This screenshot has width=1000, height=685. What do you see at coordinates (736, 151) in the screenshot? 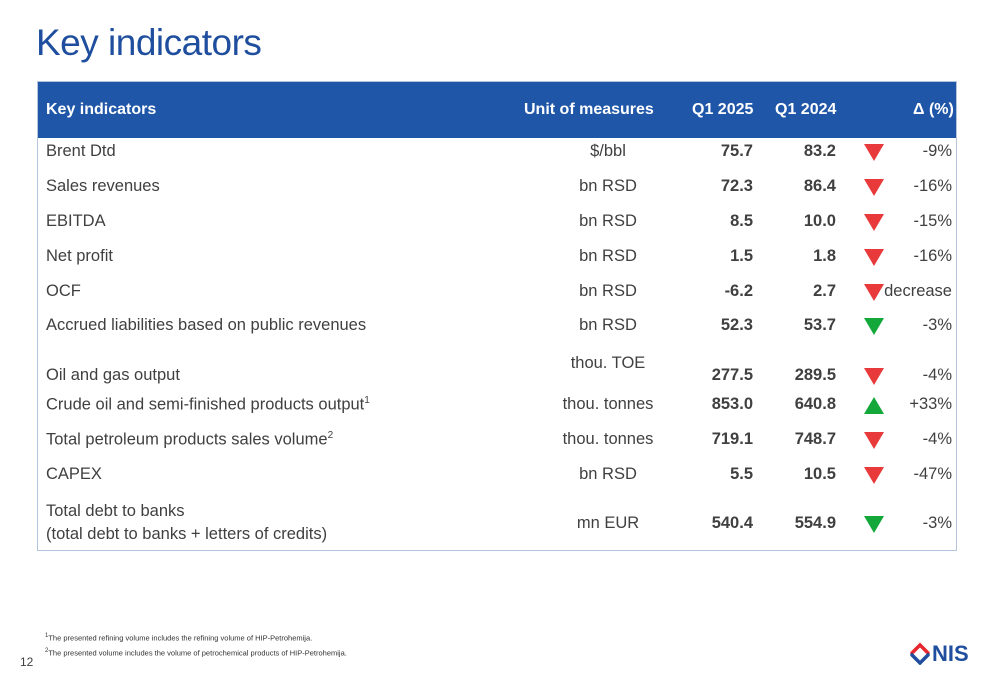
I see `value-q1-2025: 75.7` at bounding box center [736, 151].